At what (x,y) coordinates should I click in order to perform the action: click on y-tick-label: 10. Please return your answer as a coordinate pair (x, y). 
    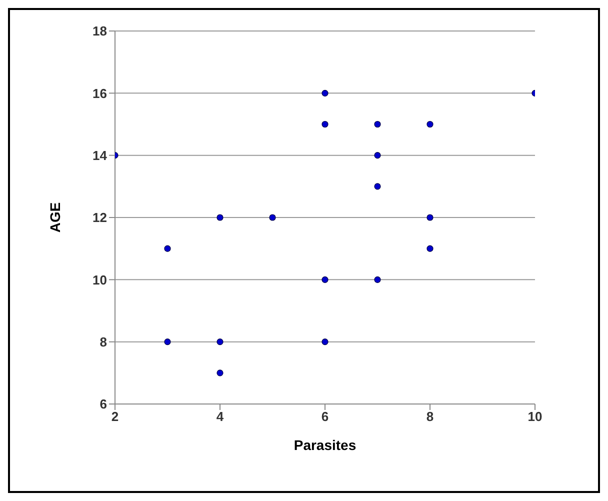
    Looking at the image, I should click on (99, 280).